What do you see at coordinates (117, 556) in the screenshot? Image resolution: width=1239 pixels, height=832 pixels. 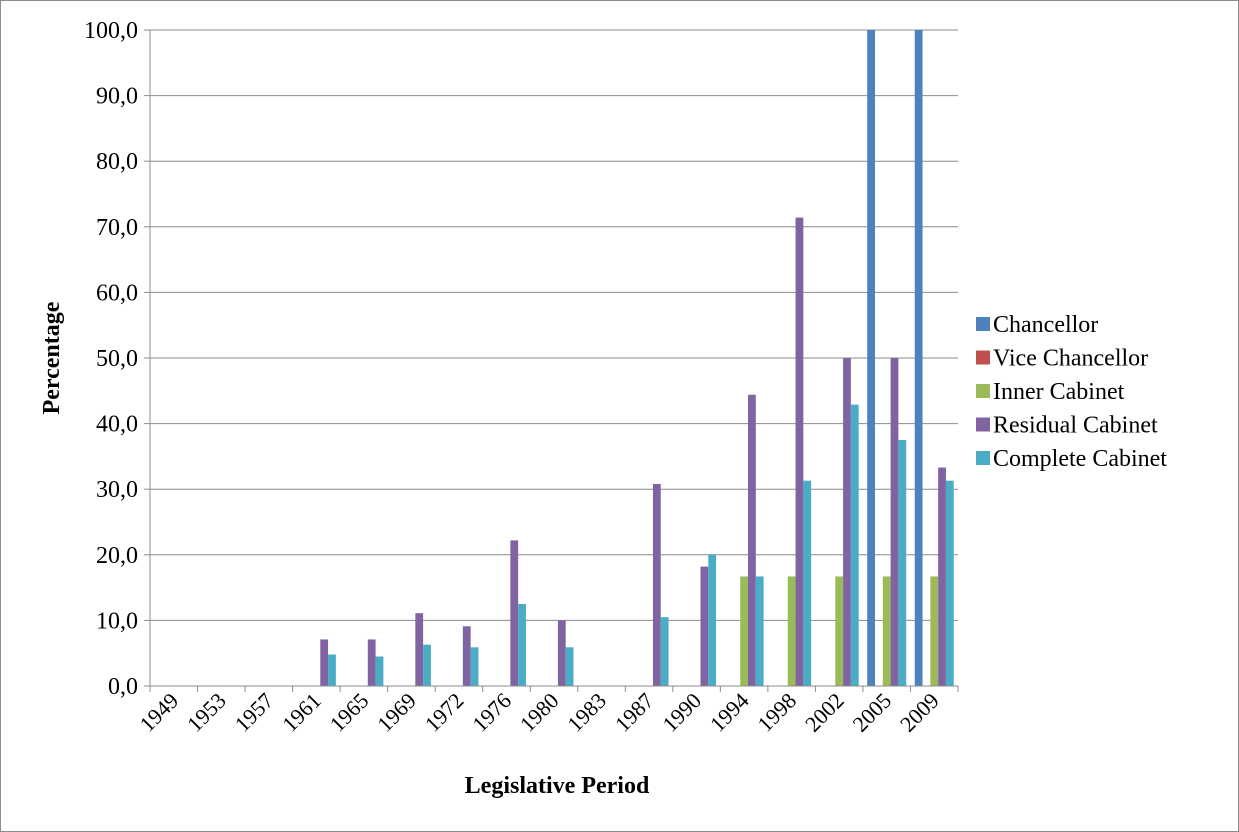 I see `y-tick-label: 20,0` at bounding box center [117, 556].